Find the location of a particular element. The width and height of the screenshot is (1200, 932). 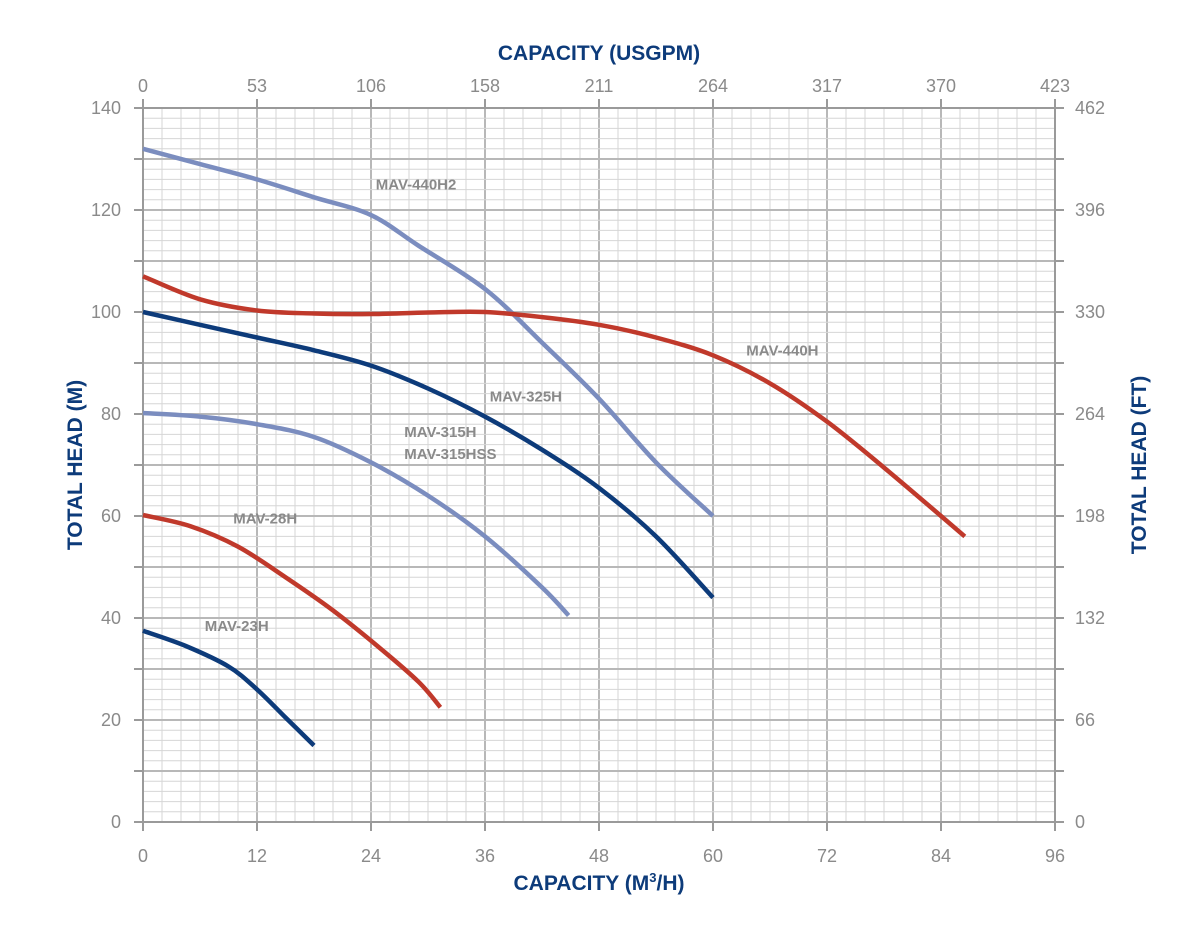

y-right-tick-label: 0 is located at coordinates (1080, 822).